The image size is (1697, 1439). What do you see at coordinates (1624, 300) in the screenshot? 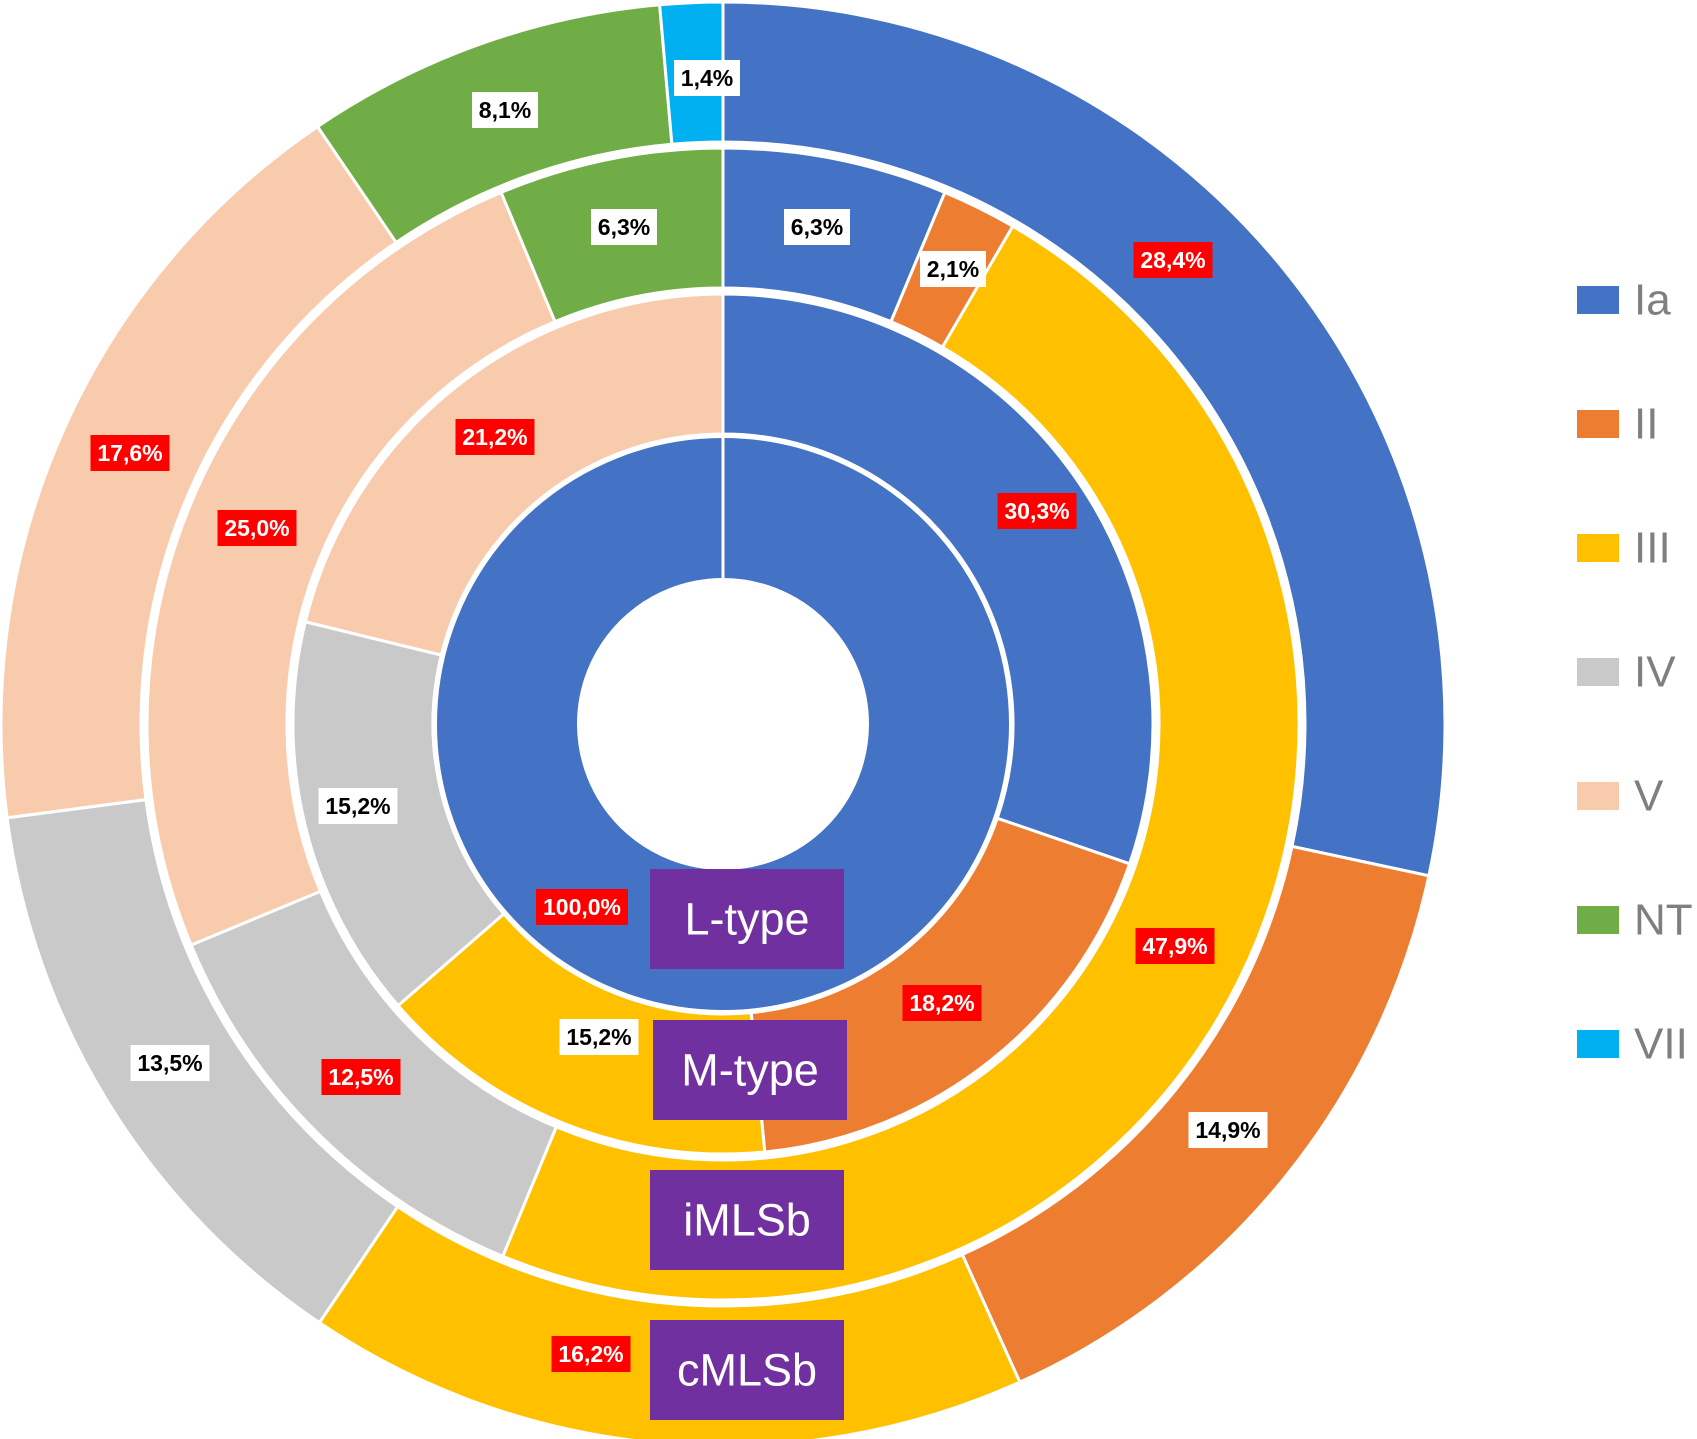
I see `legend-item-ia: Ia` at bounding box center [1624, 300].